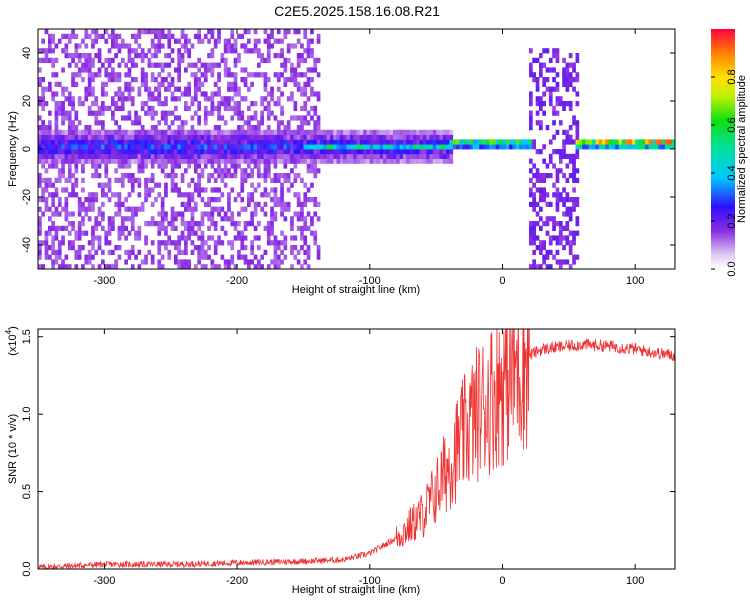 The image size is (750, 600). I want to click on y-tick-label: 20, so click(27, 101).